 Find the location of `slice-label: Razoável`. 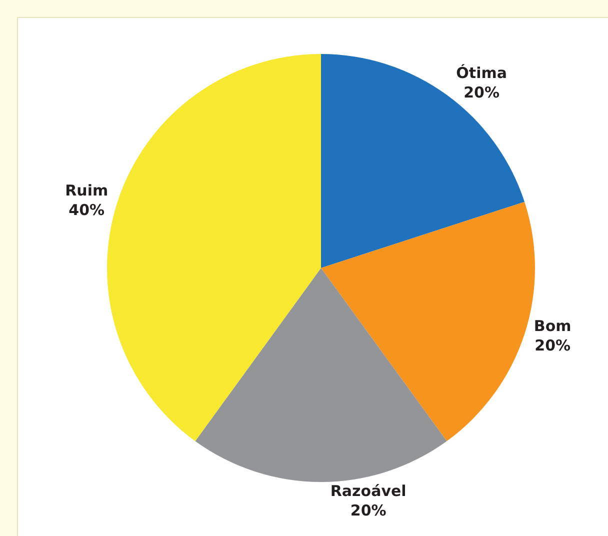

slice-label: Razoável is located at coordinates (368, 491).